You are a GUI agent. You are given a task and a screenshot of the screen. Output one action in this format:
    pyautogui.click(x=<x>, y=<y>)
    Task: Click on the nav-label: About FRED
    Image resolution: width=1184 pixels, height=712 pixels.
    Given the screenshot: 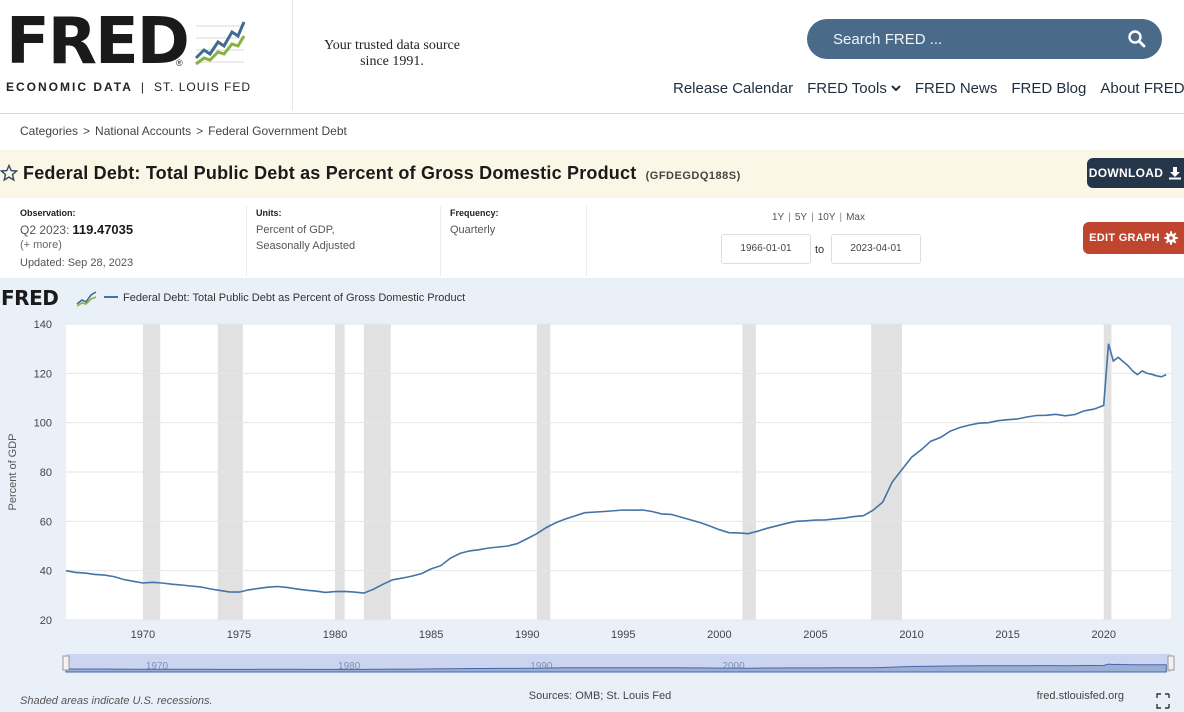 What is the action you would take?
    pyautogui.click(x=1142, y=88)
    